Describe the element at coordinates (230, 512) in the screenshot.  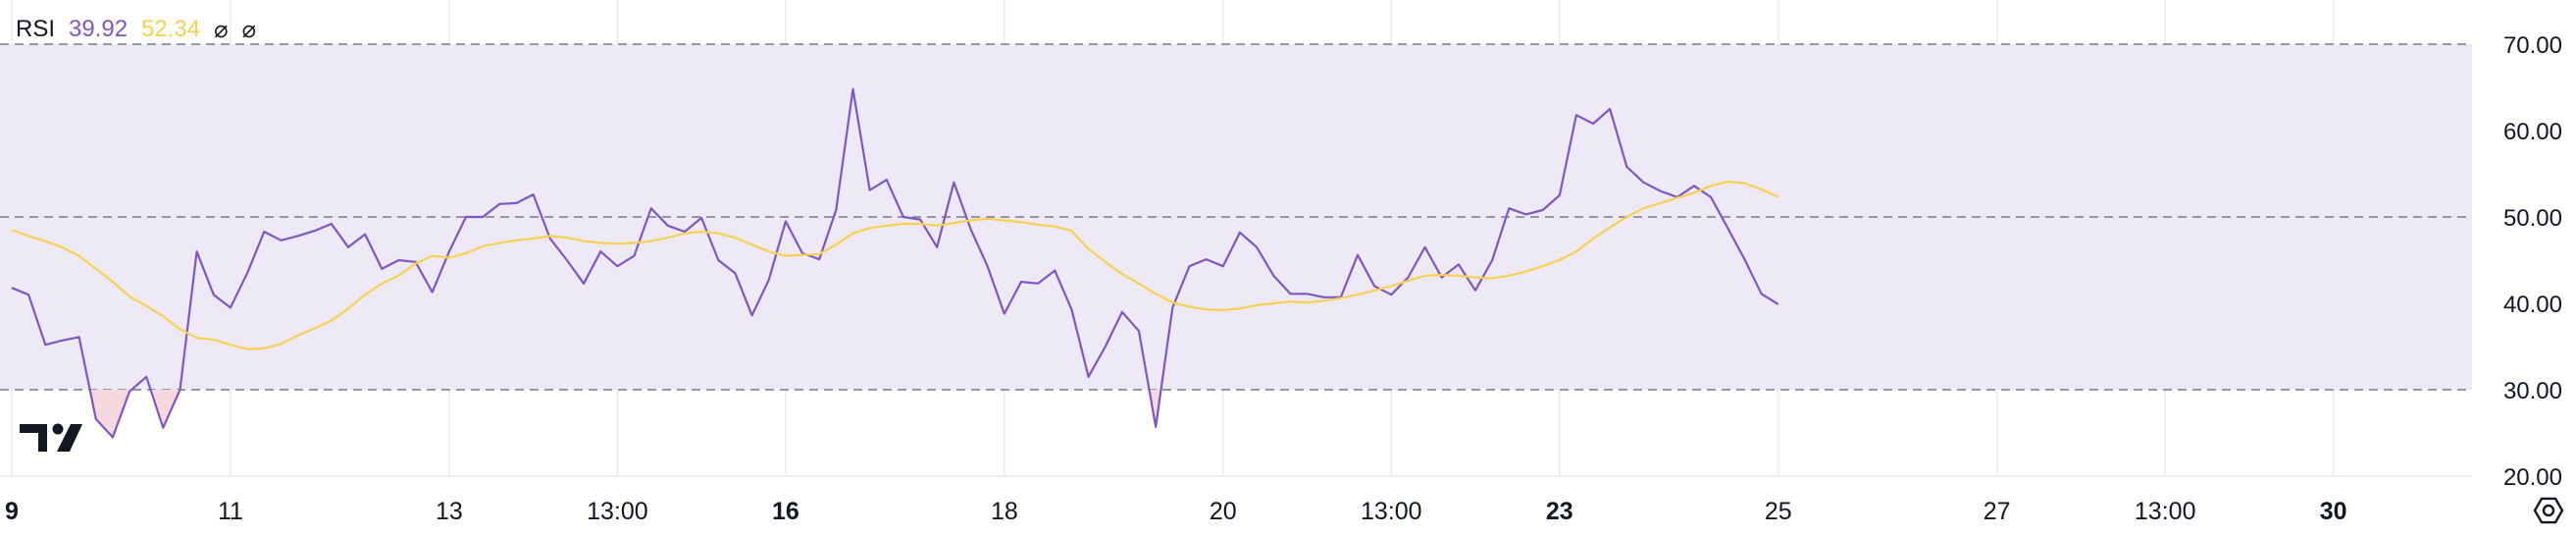
I see `x-tick-label: 11` at that location.